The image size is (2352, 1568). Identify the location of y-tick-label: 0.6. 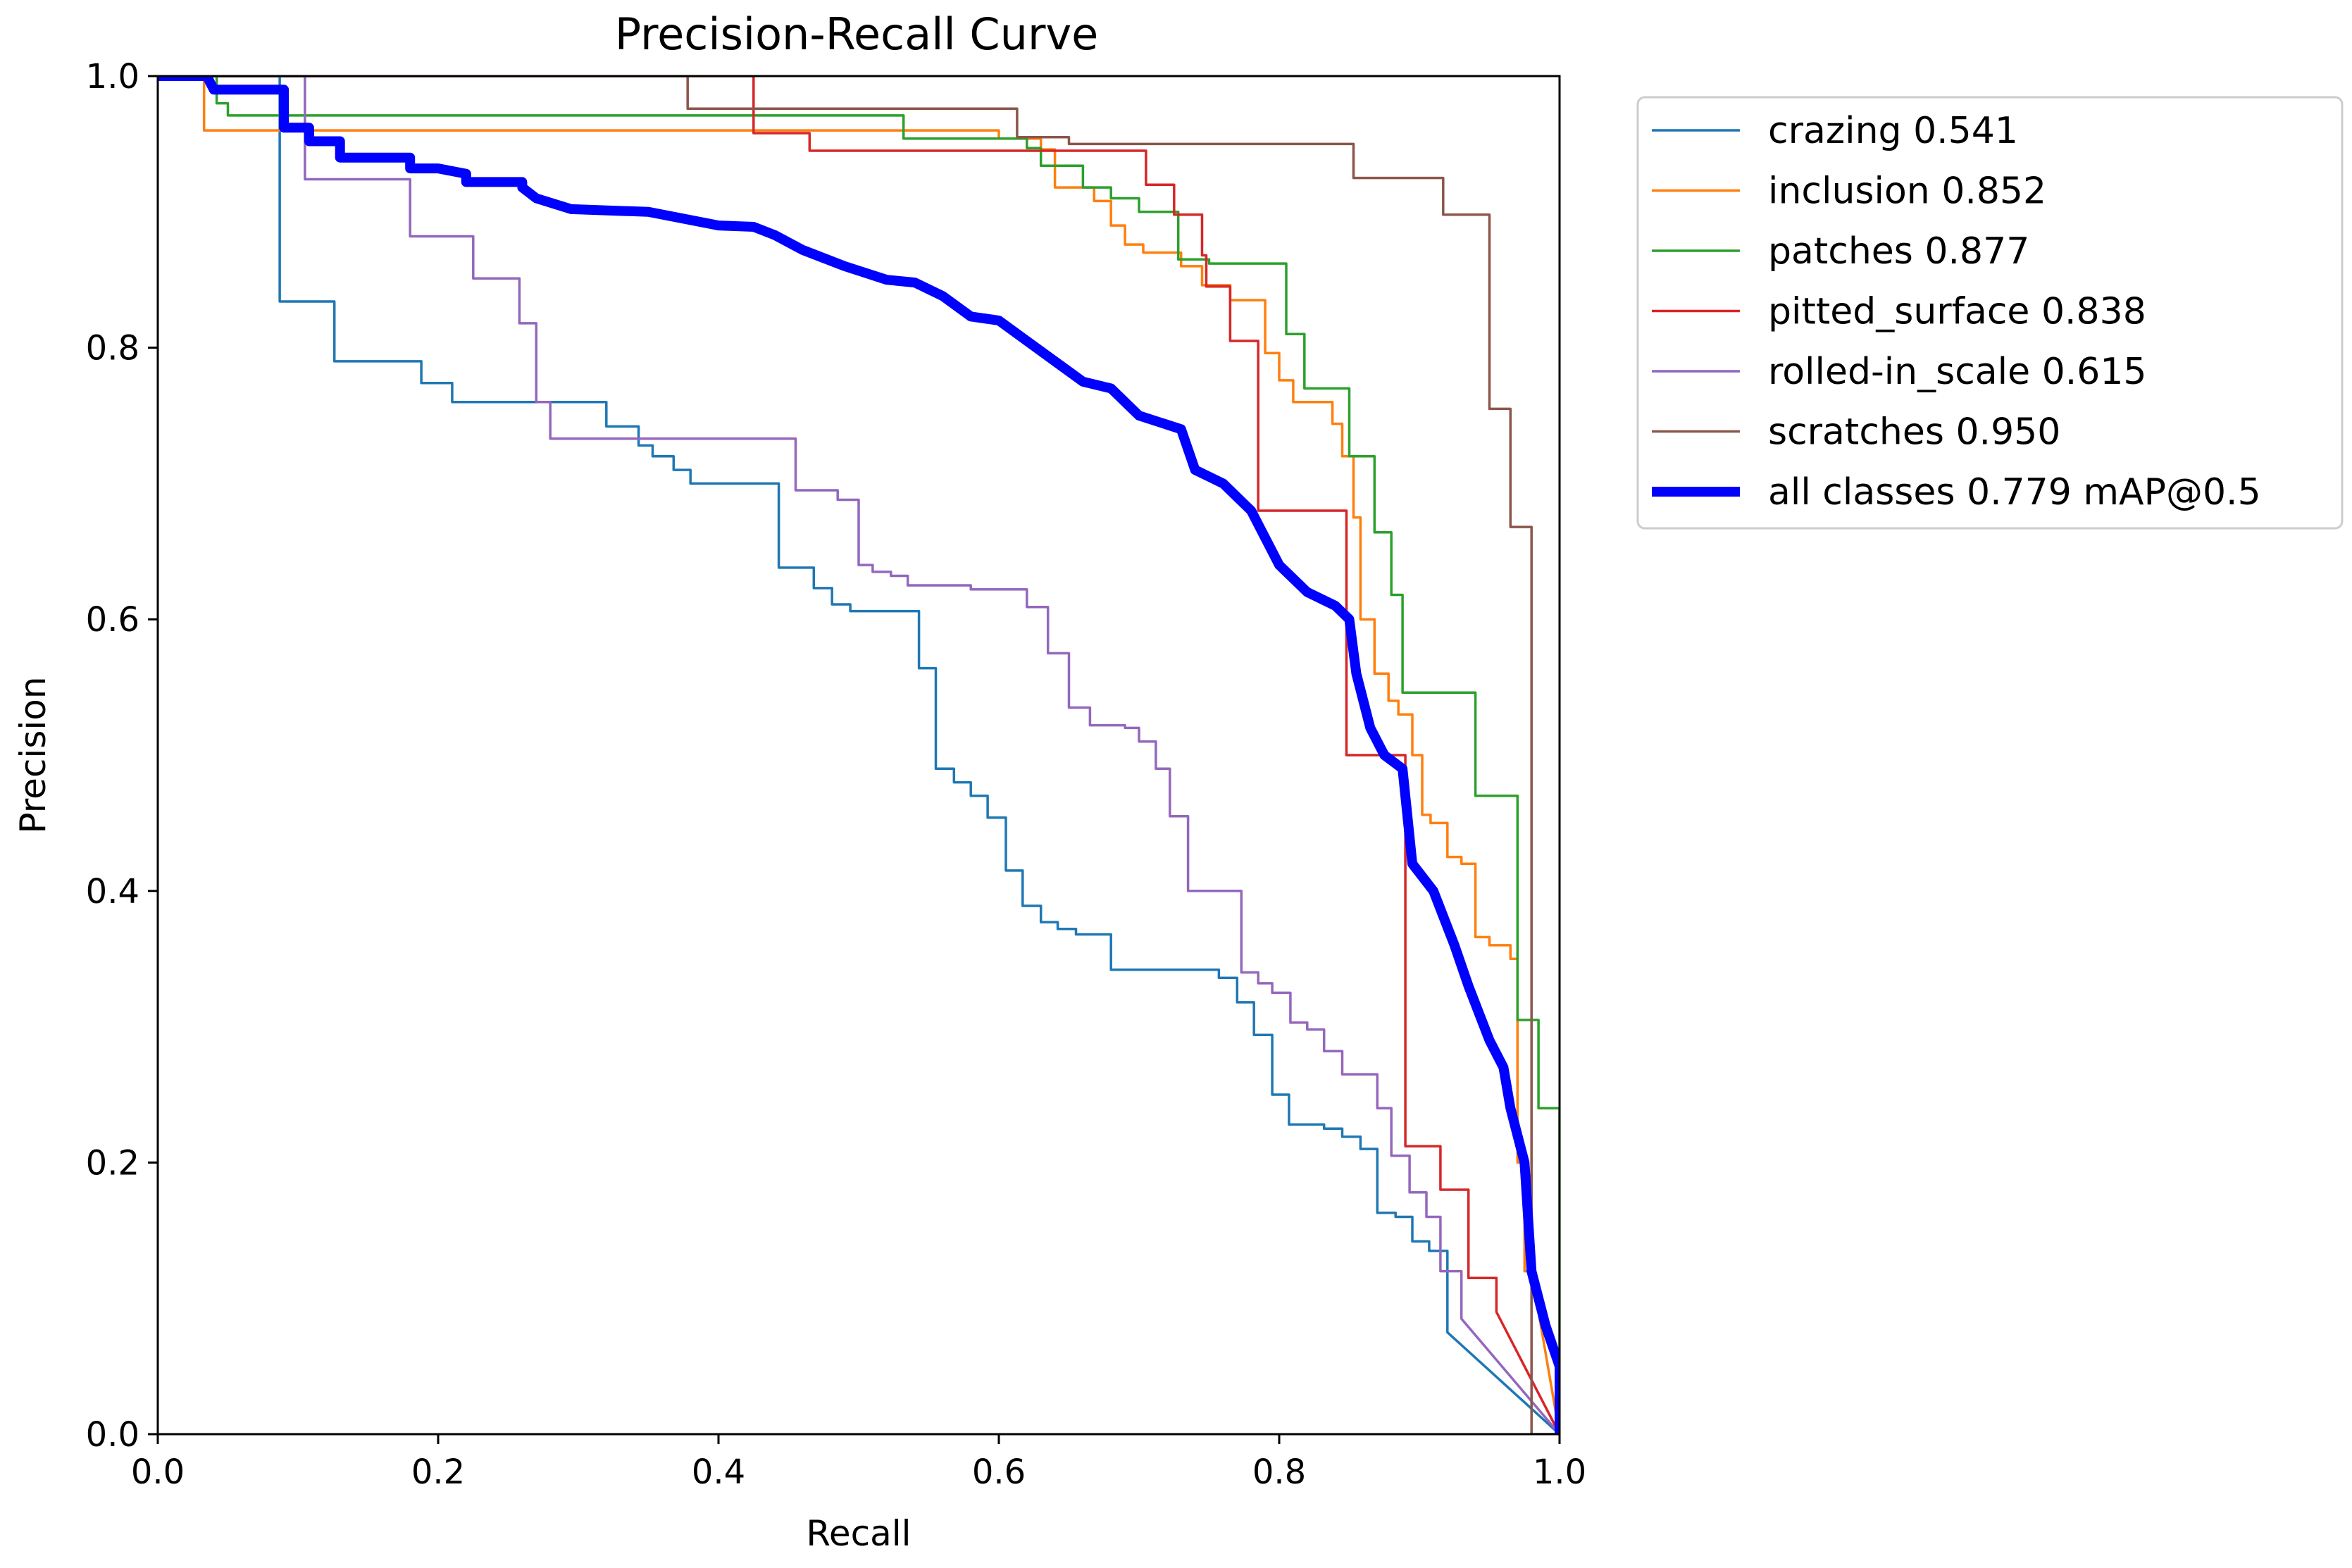
(112, 620).